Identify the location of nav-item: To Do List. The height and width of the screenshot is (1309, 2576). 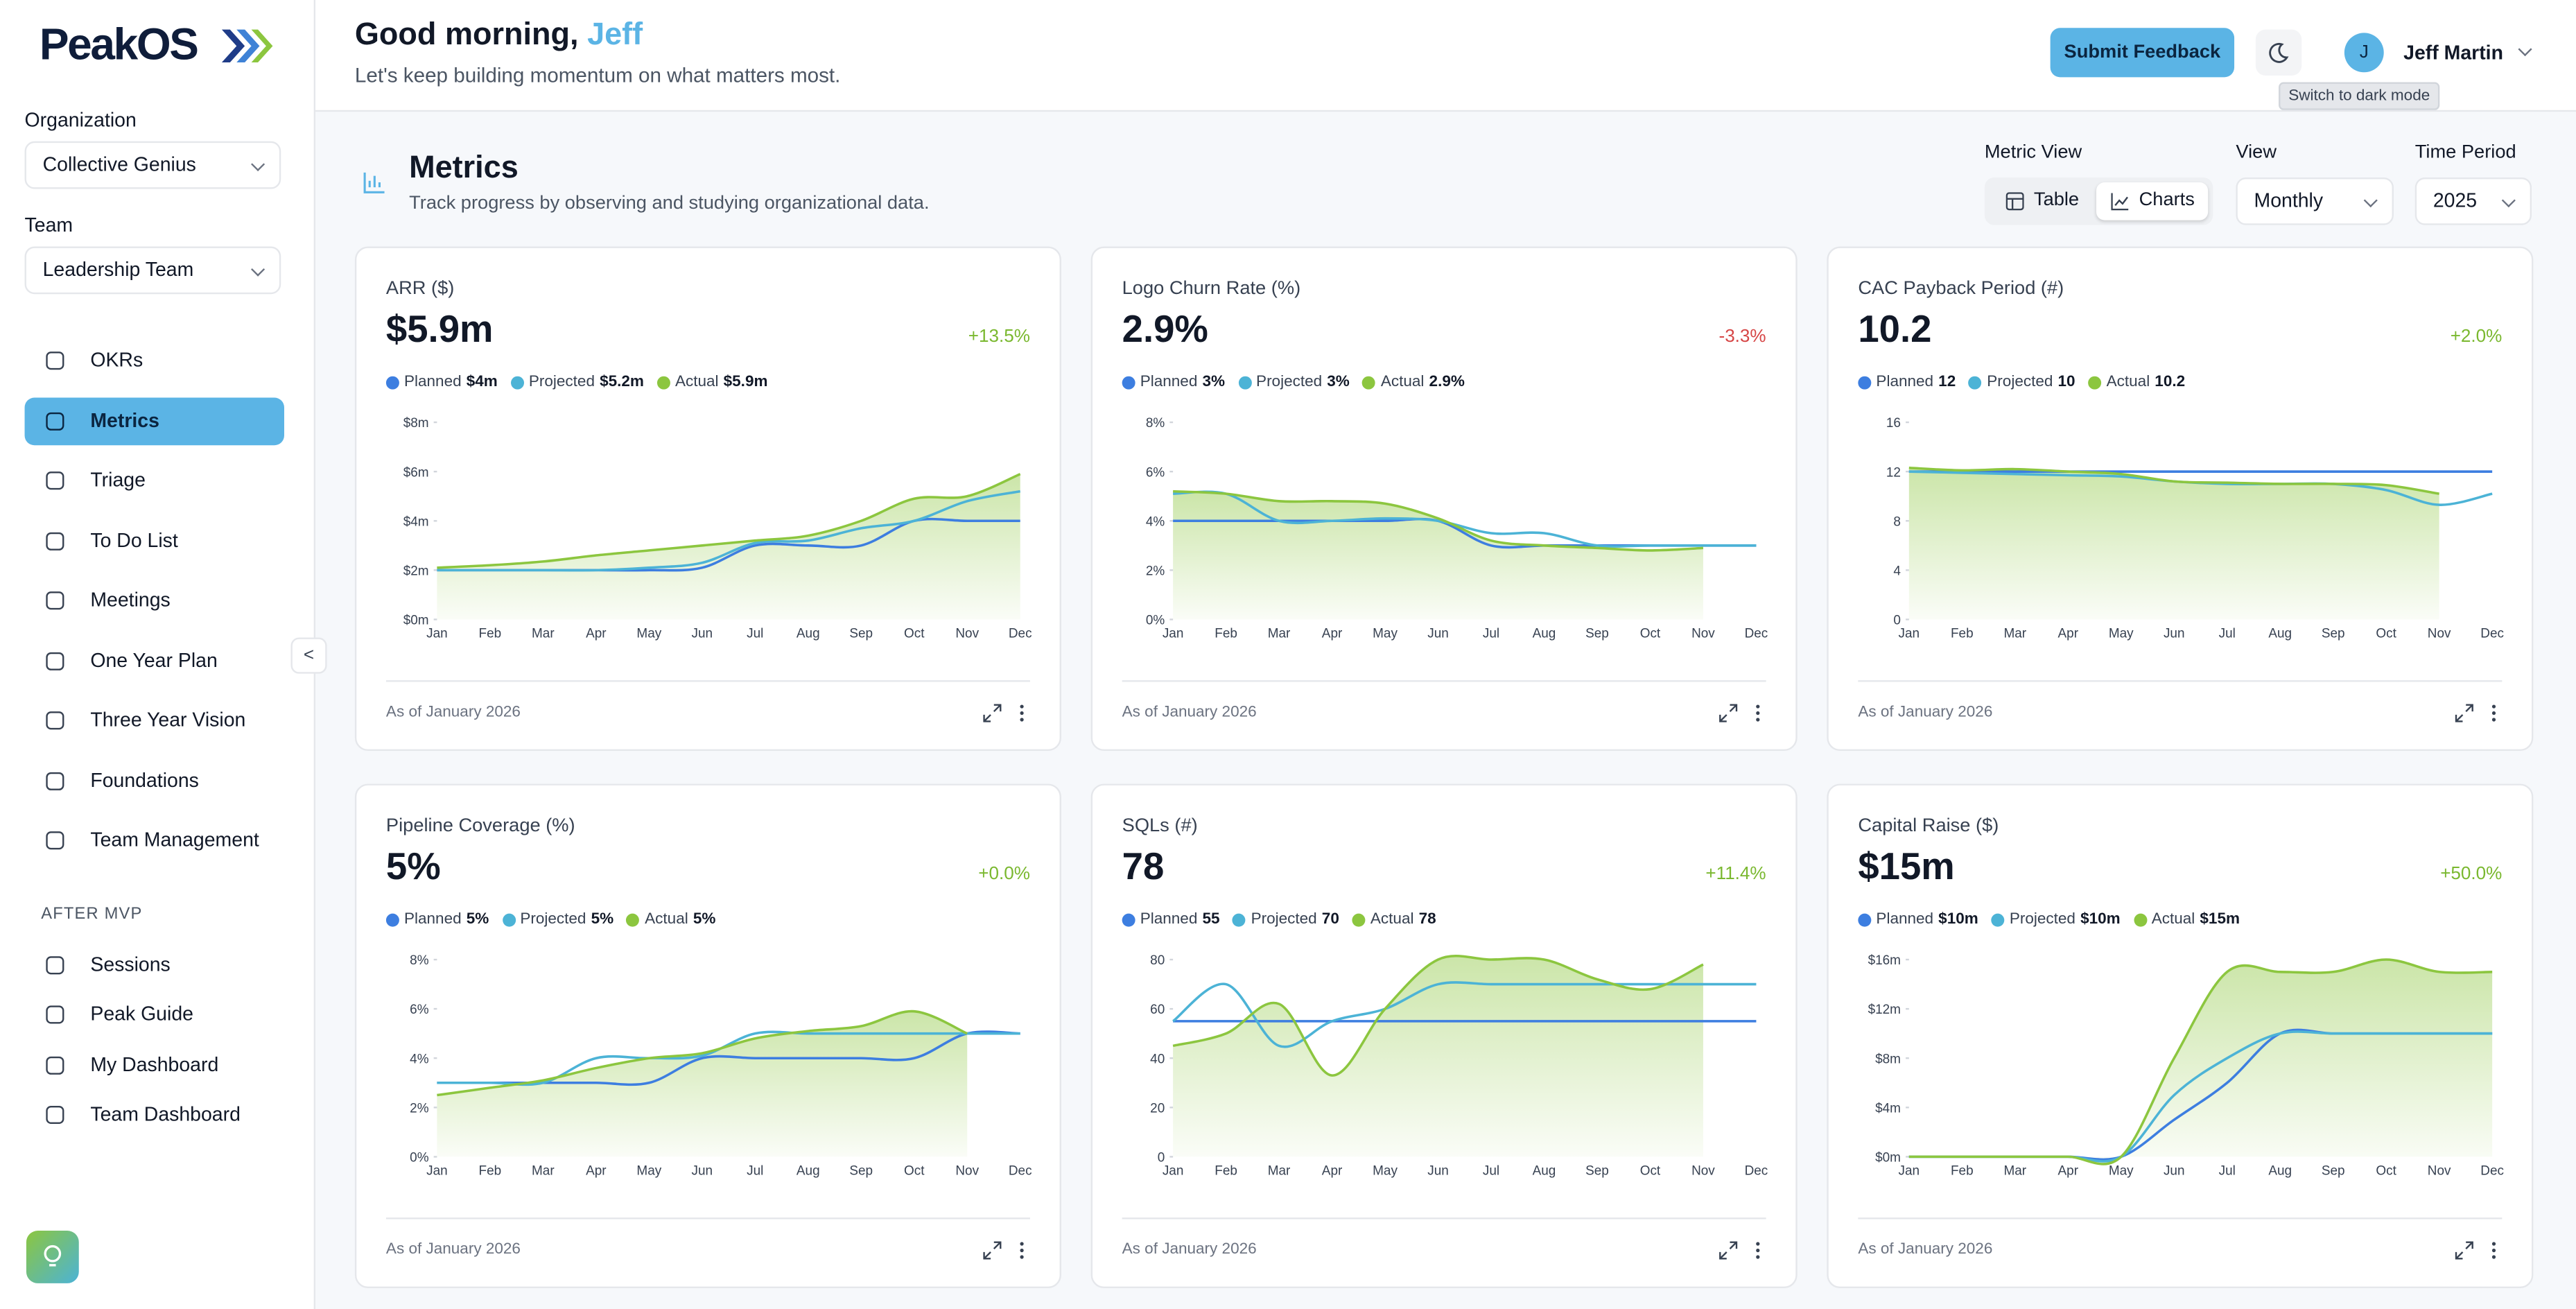
(154, 540).